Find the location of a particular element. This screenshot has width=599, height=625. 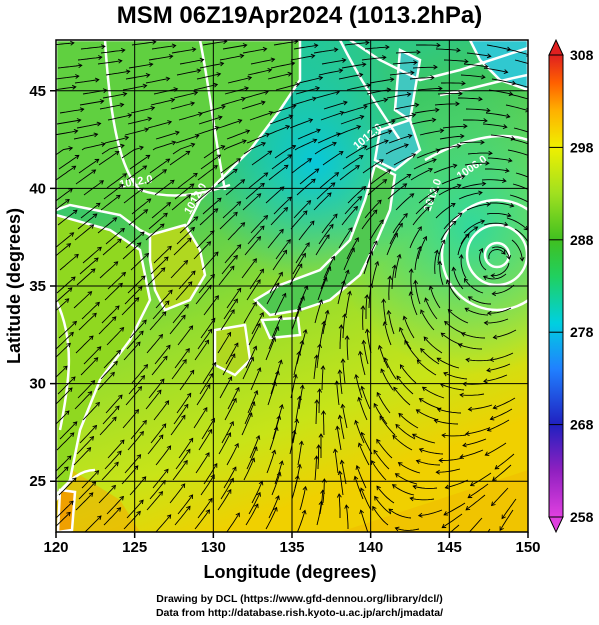

colorbar-tick-label: 288 is located at coordinates (582, 240).